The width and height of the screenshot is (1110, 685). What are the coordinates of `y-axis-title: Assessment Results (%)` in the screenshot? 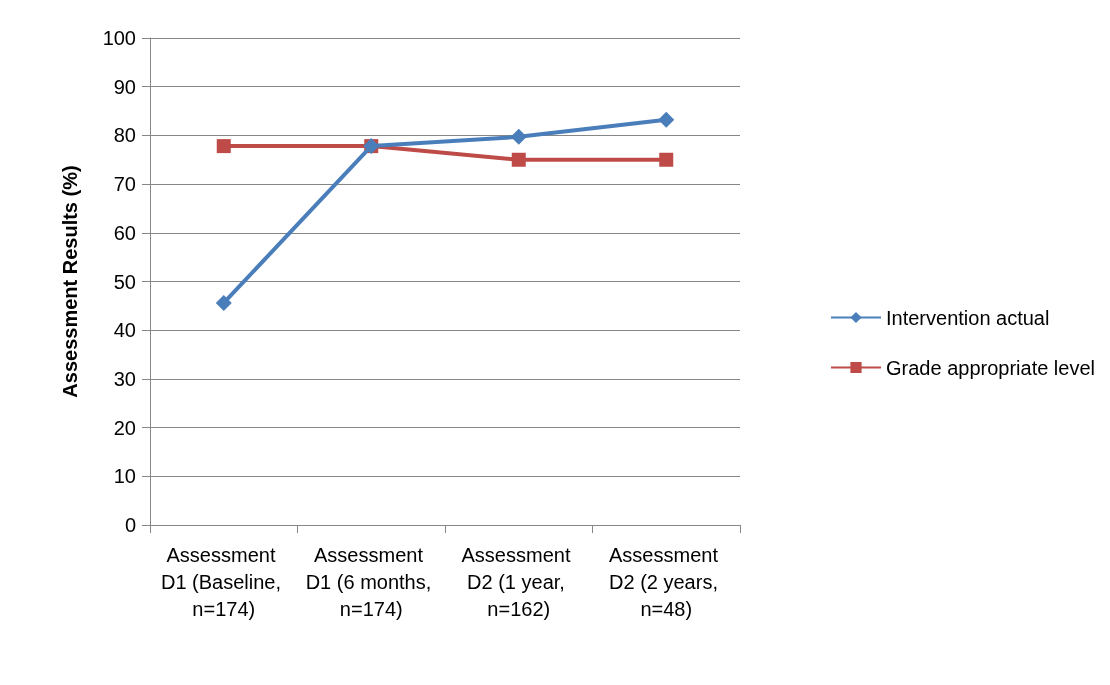 It's located at (70, 281).